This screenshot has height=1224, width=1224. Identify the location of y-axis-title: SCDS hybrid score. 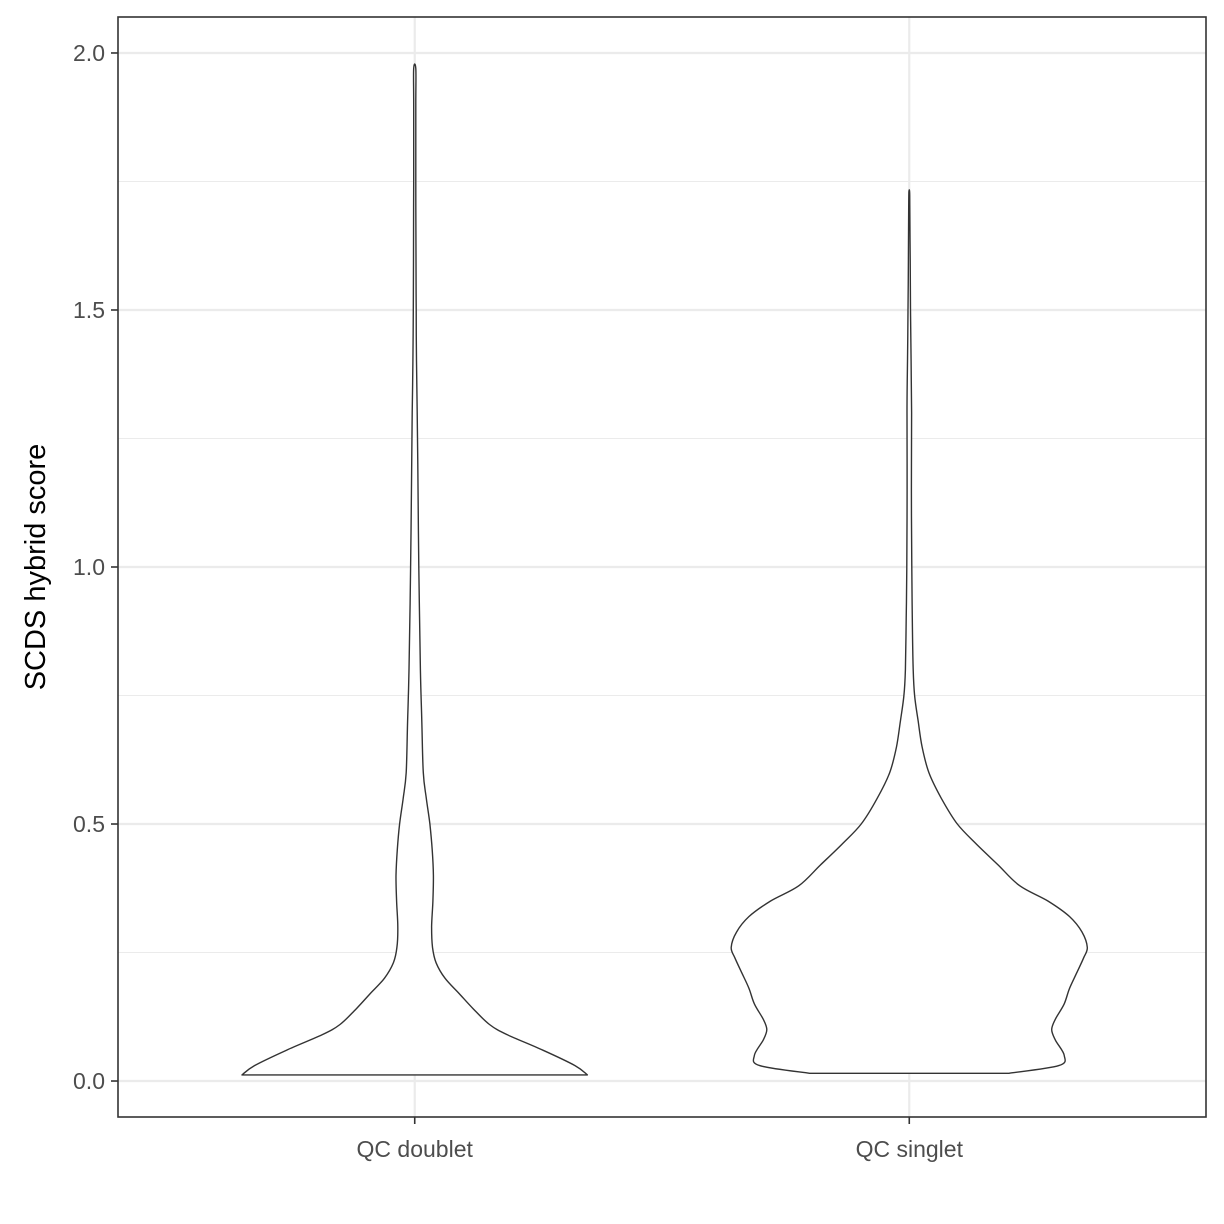
(36, 567).